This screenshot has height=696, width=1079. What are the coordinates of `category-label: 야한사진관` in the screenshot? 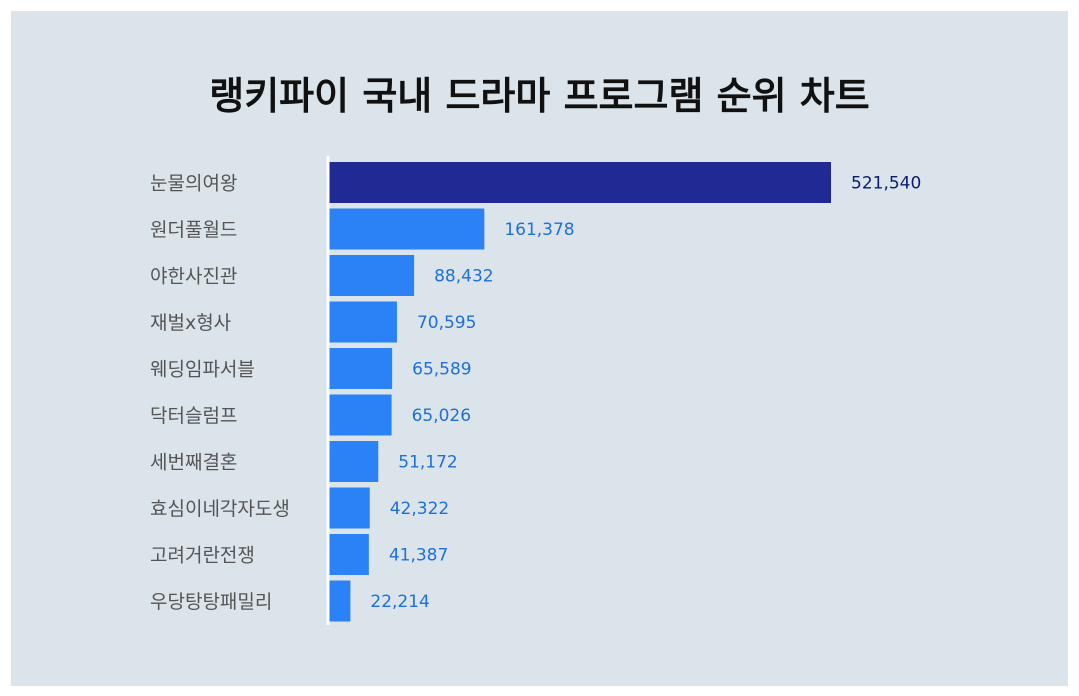 It's located at (193, 277).